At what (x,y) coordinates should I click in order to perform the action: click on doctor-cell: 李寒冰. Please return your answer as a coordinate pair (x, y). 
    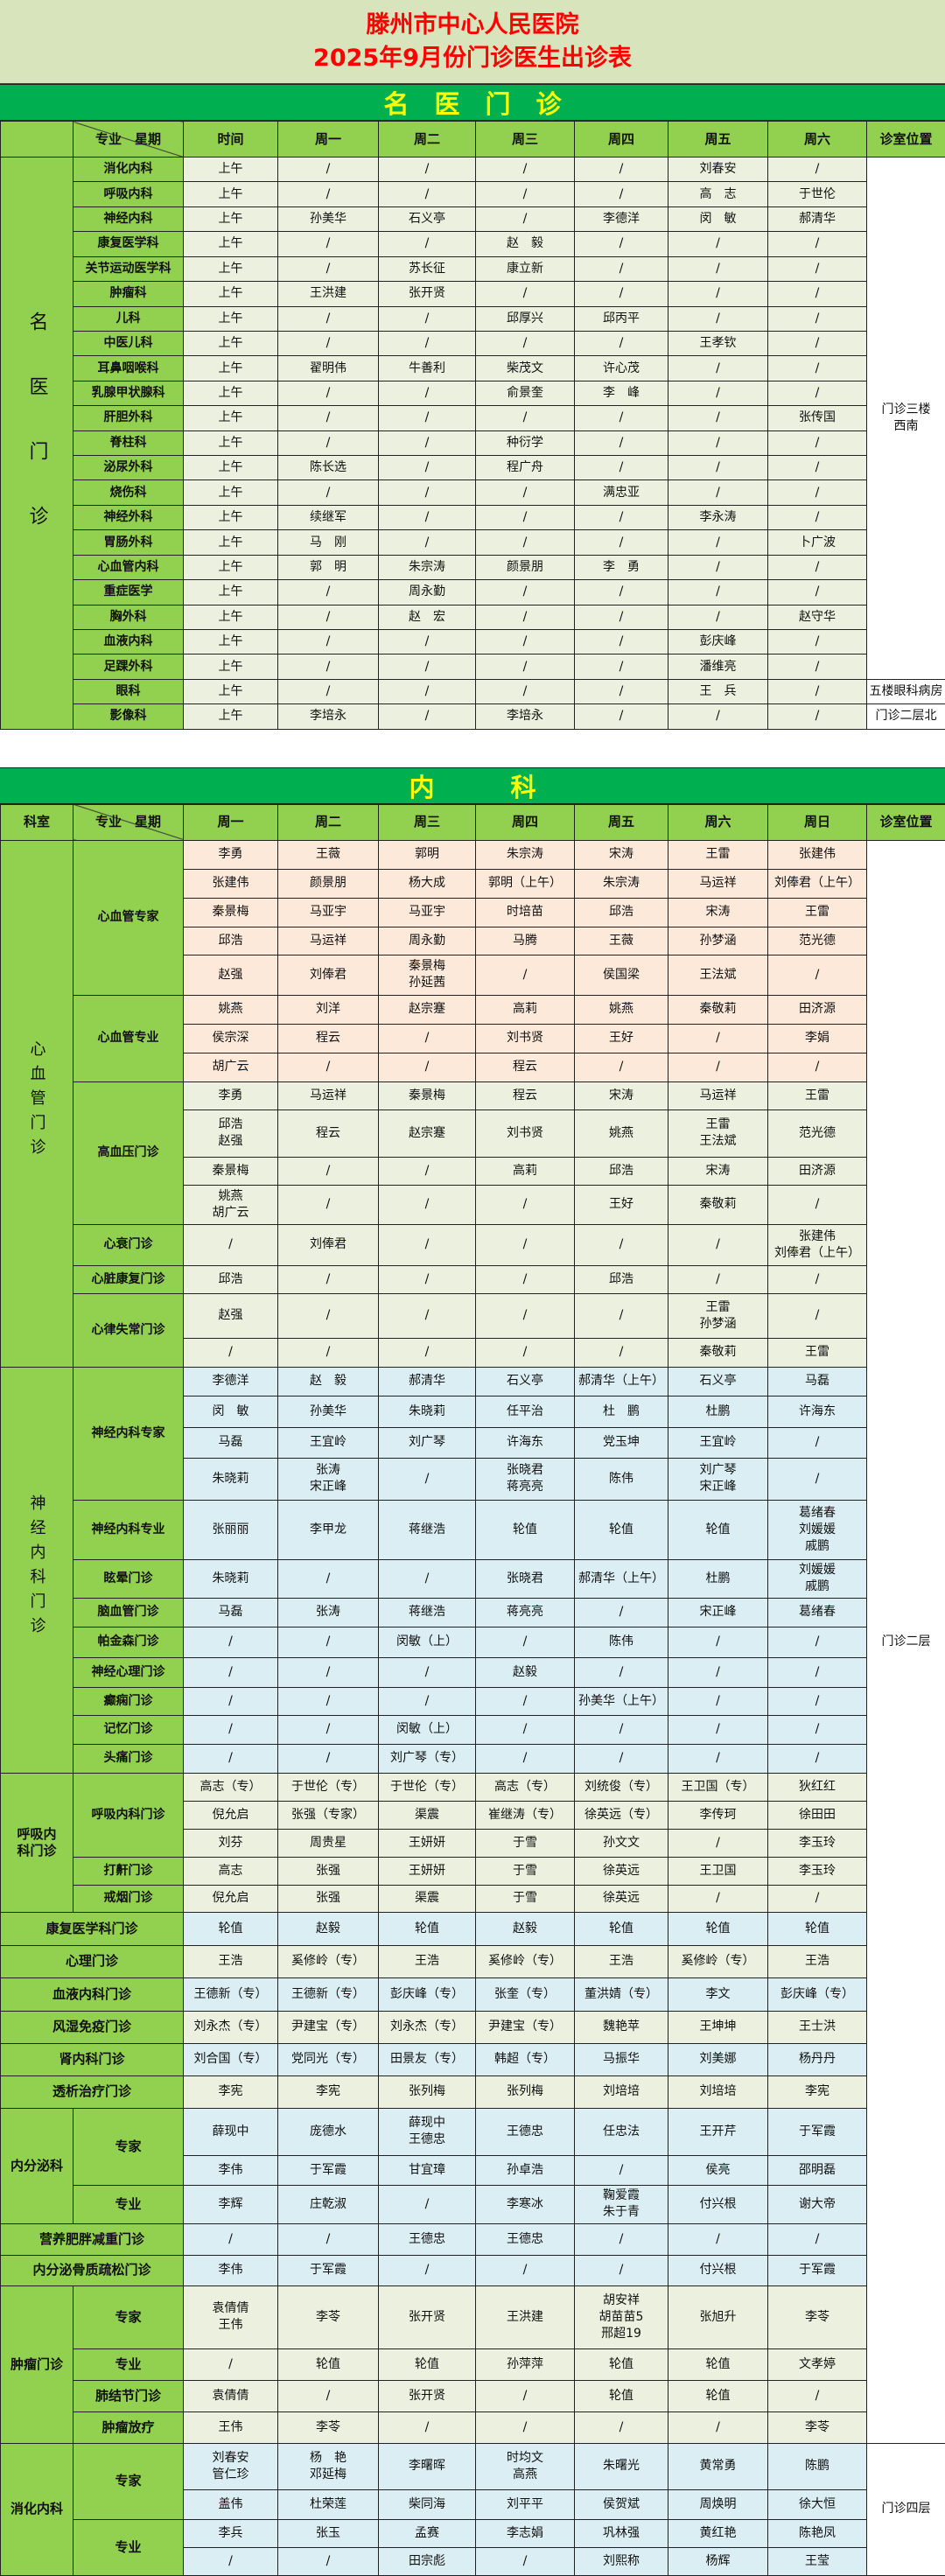
    Looking at the image, I should click on (525, 2204).